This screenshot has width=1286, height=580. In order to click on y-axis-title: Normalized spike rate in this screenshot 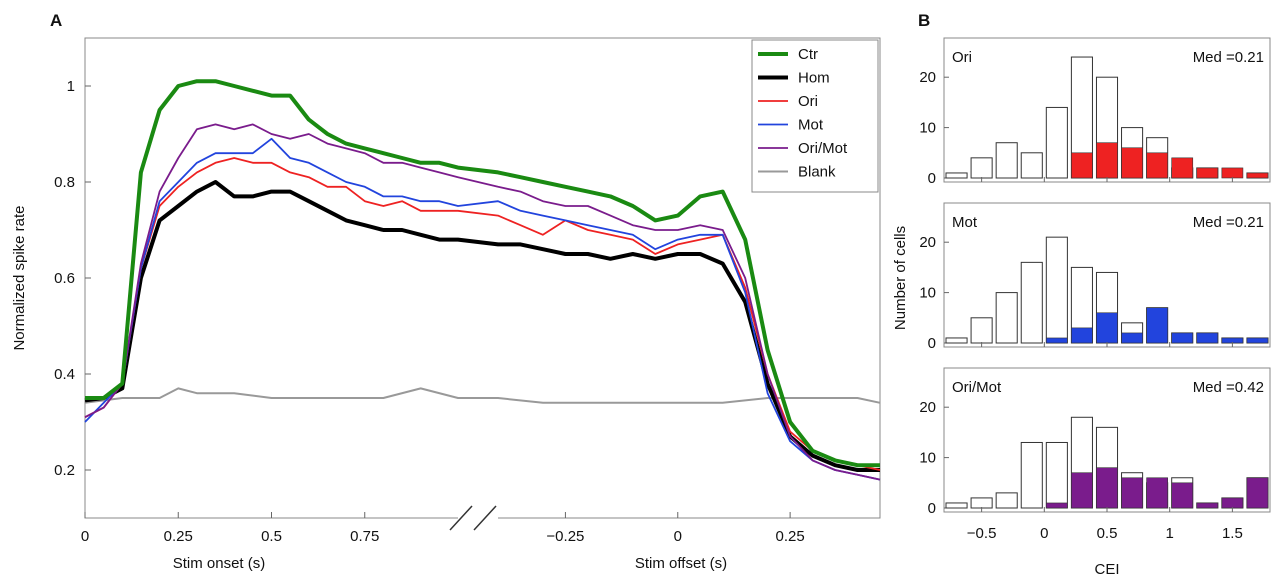, I will do `click(19, 277)`.